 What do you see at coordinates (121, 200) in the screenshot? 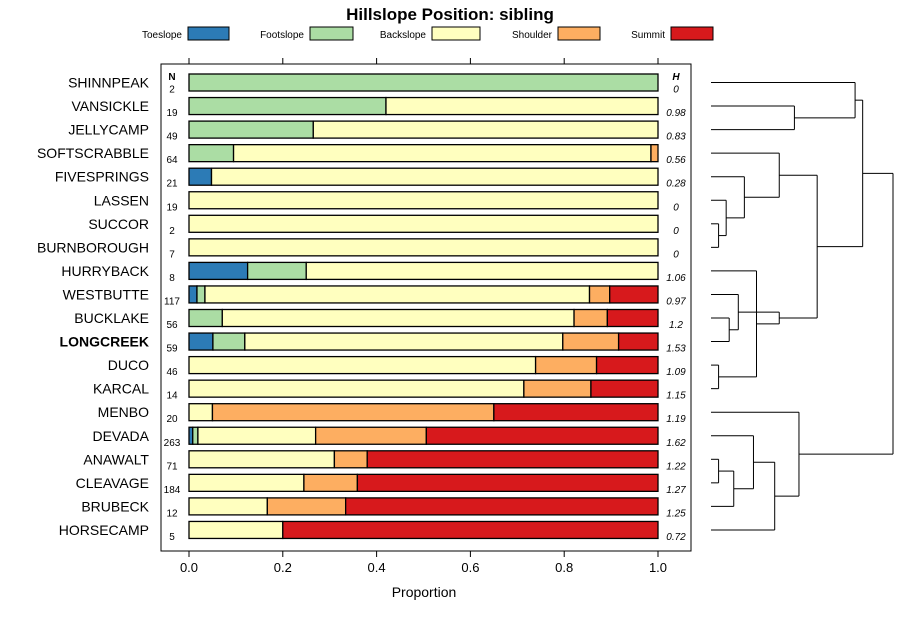
I see `row-label: LASSEN` at bounding box center [121, 200].